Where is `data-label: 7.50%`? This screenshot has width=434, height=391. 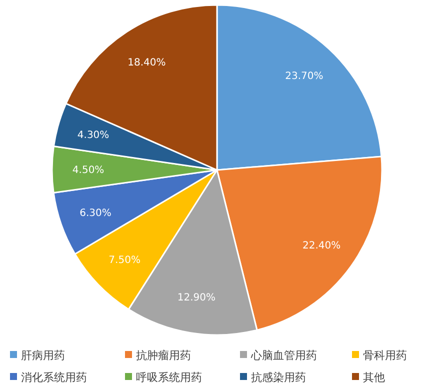
data-label: 7.50% is located at coordinates (124, 260).